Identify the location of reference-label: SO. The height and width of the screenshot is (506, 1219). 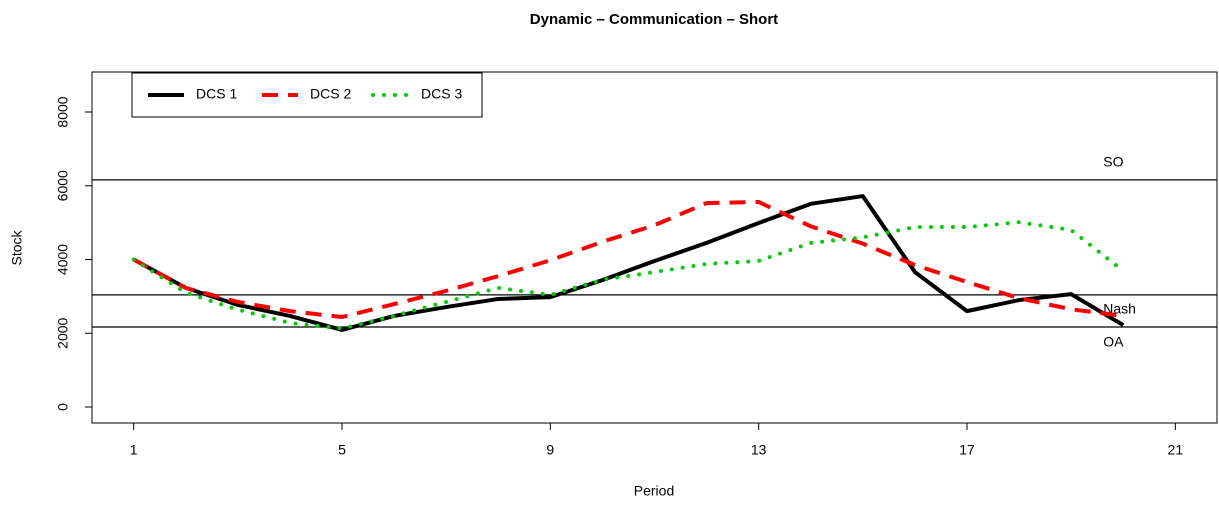
(1113, 162).